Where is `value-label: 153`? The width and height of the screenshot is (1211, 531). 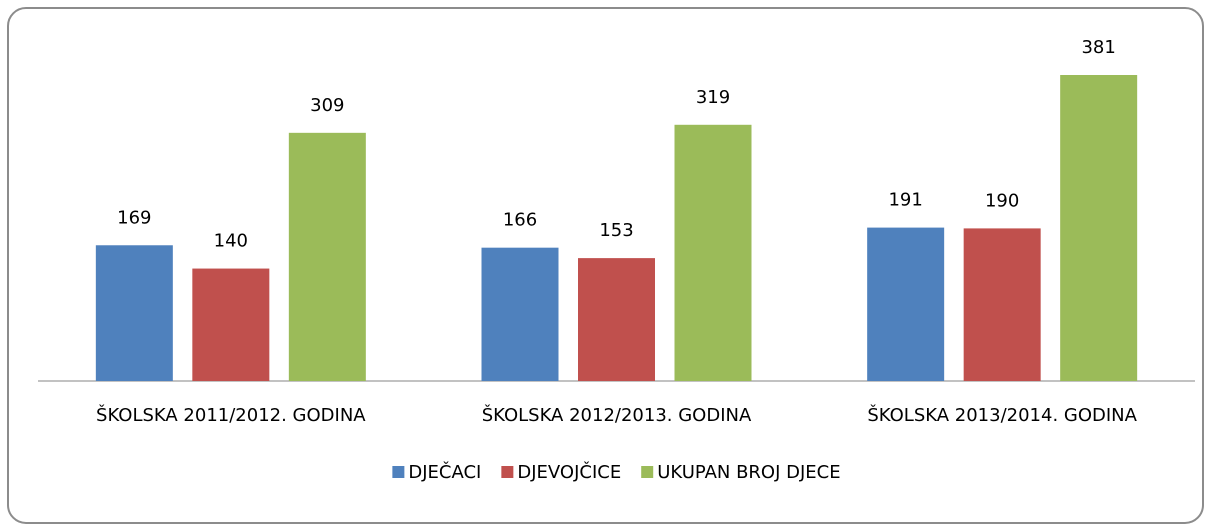 value-label: 153 is located at coordinates (616, 230).